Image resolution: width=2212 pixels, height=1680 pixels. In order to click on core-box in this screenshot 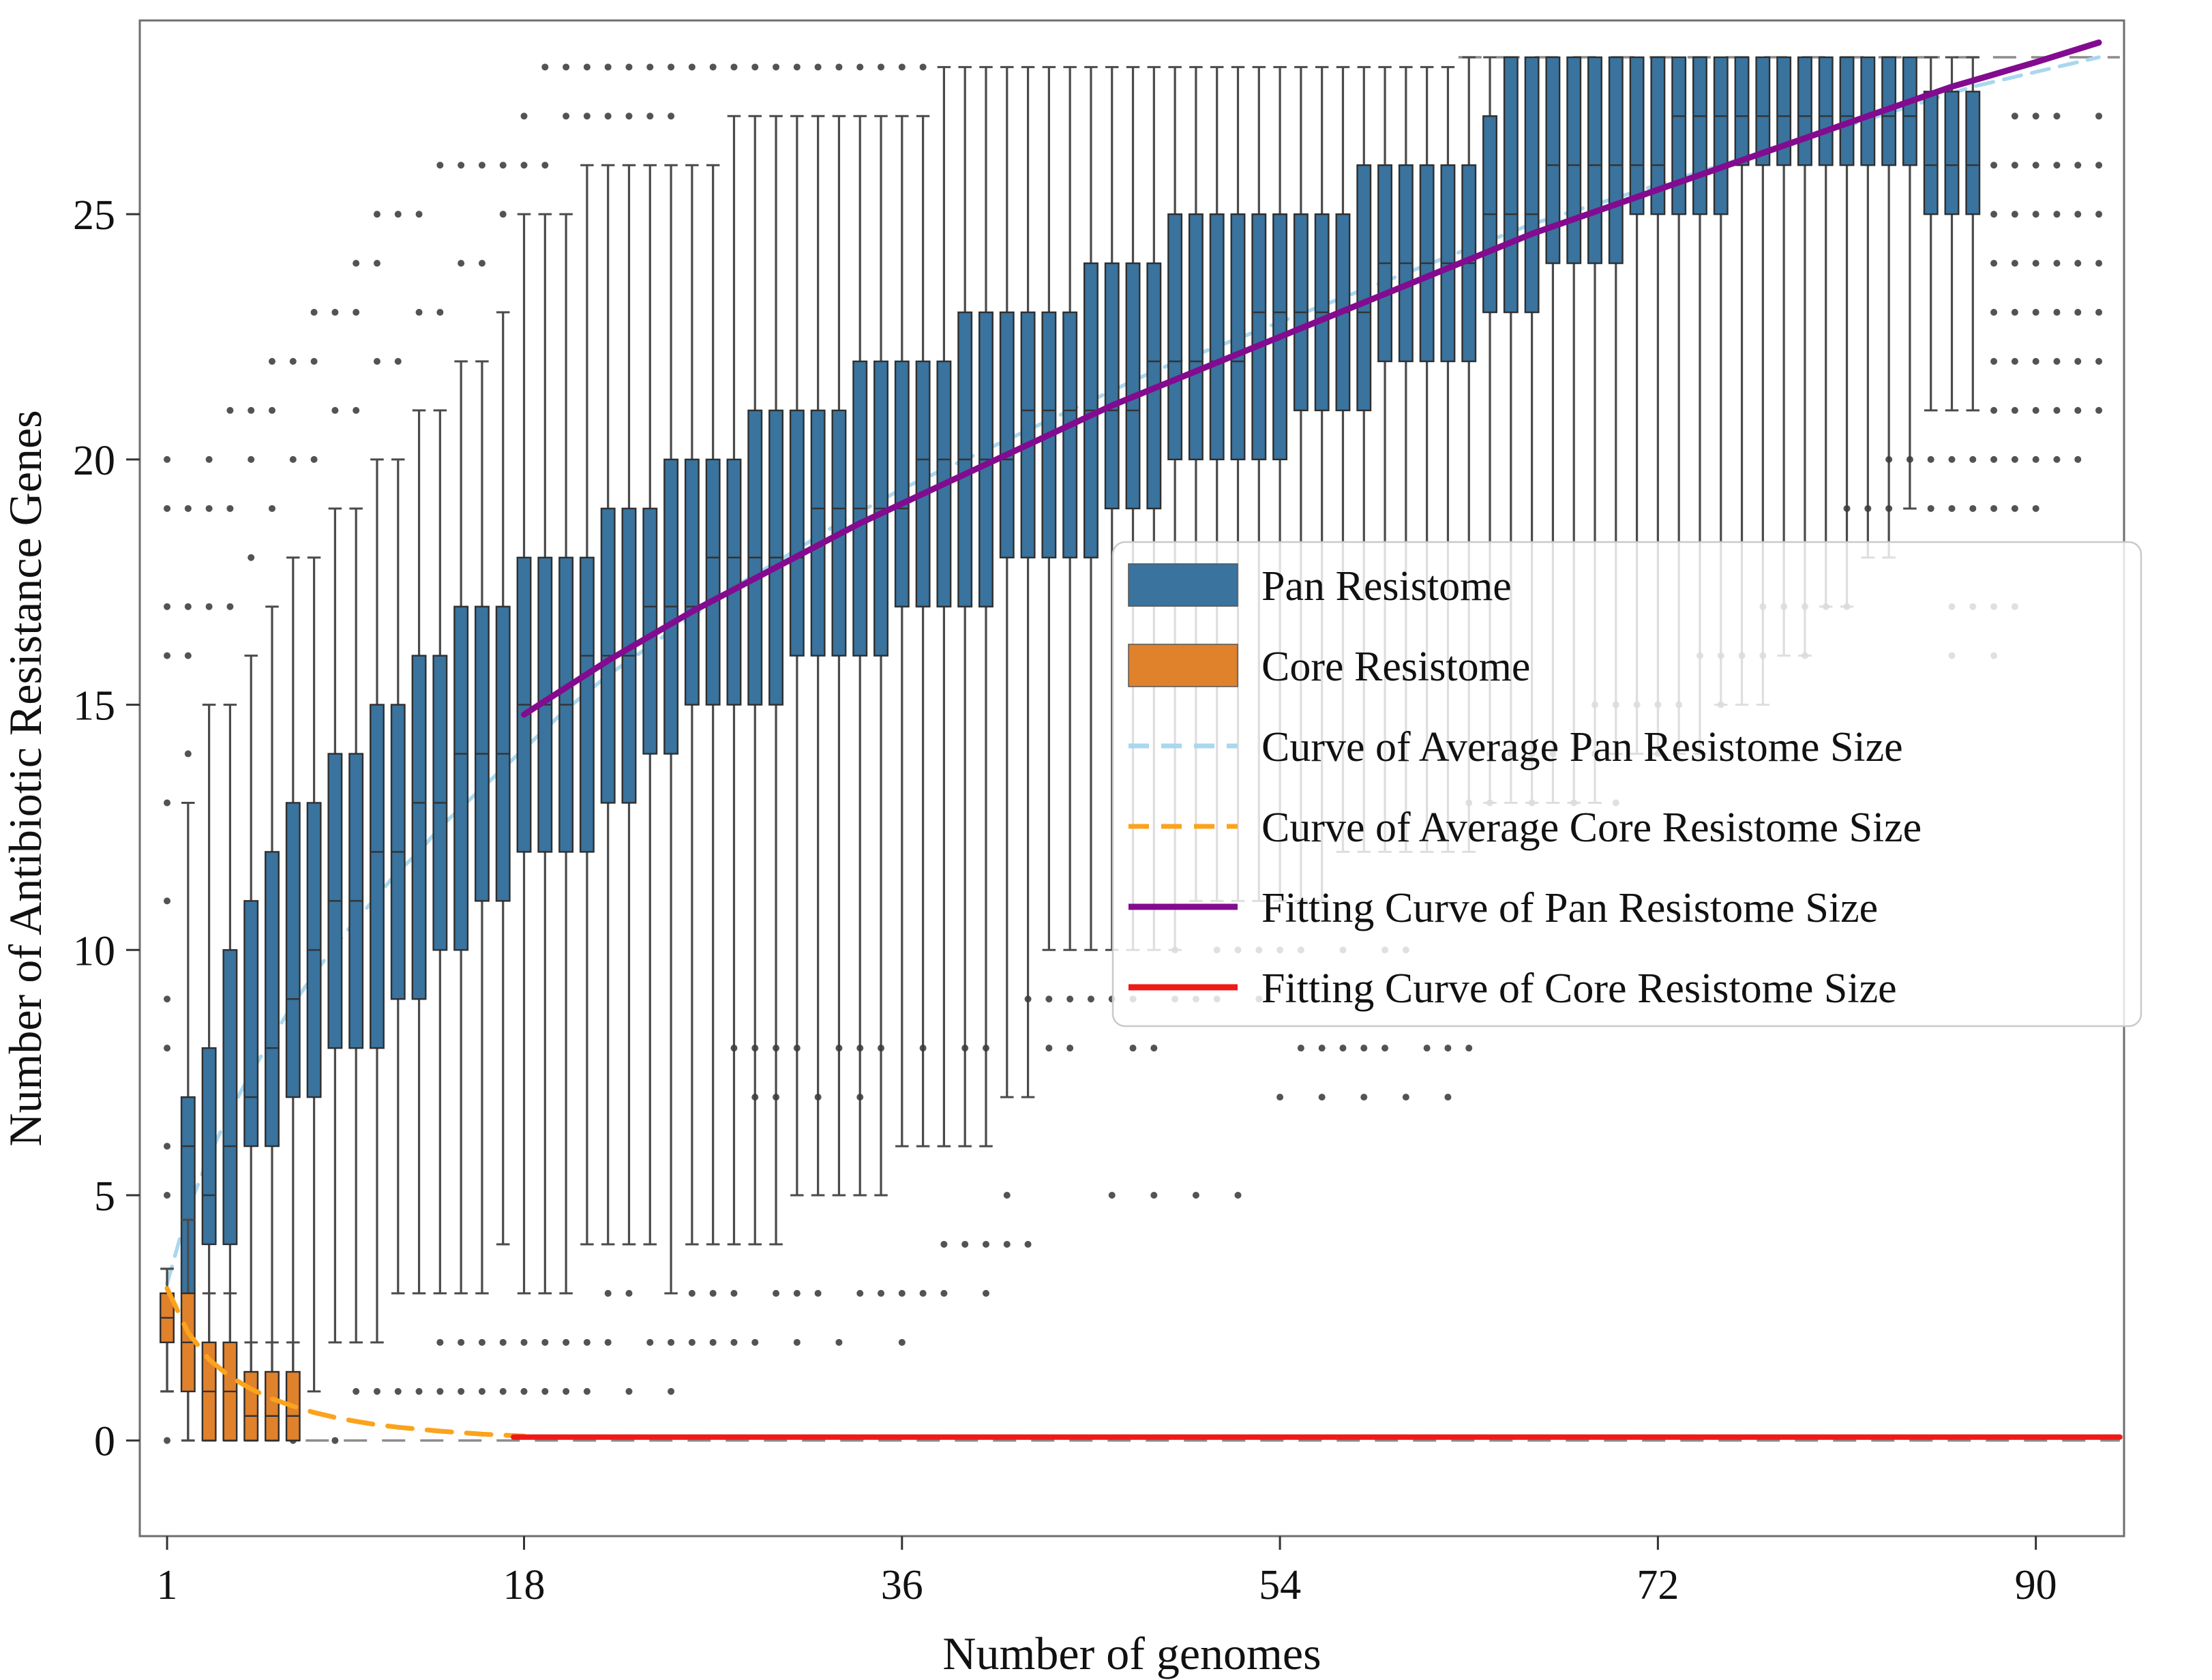, I will do `click(251, 1405)`.